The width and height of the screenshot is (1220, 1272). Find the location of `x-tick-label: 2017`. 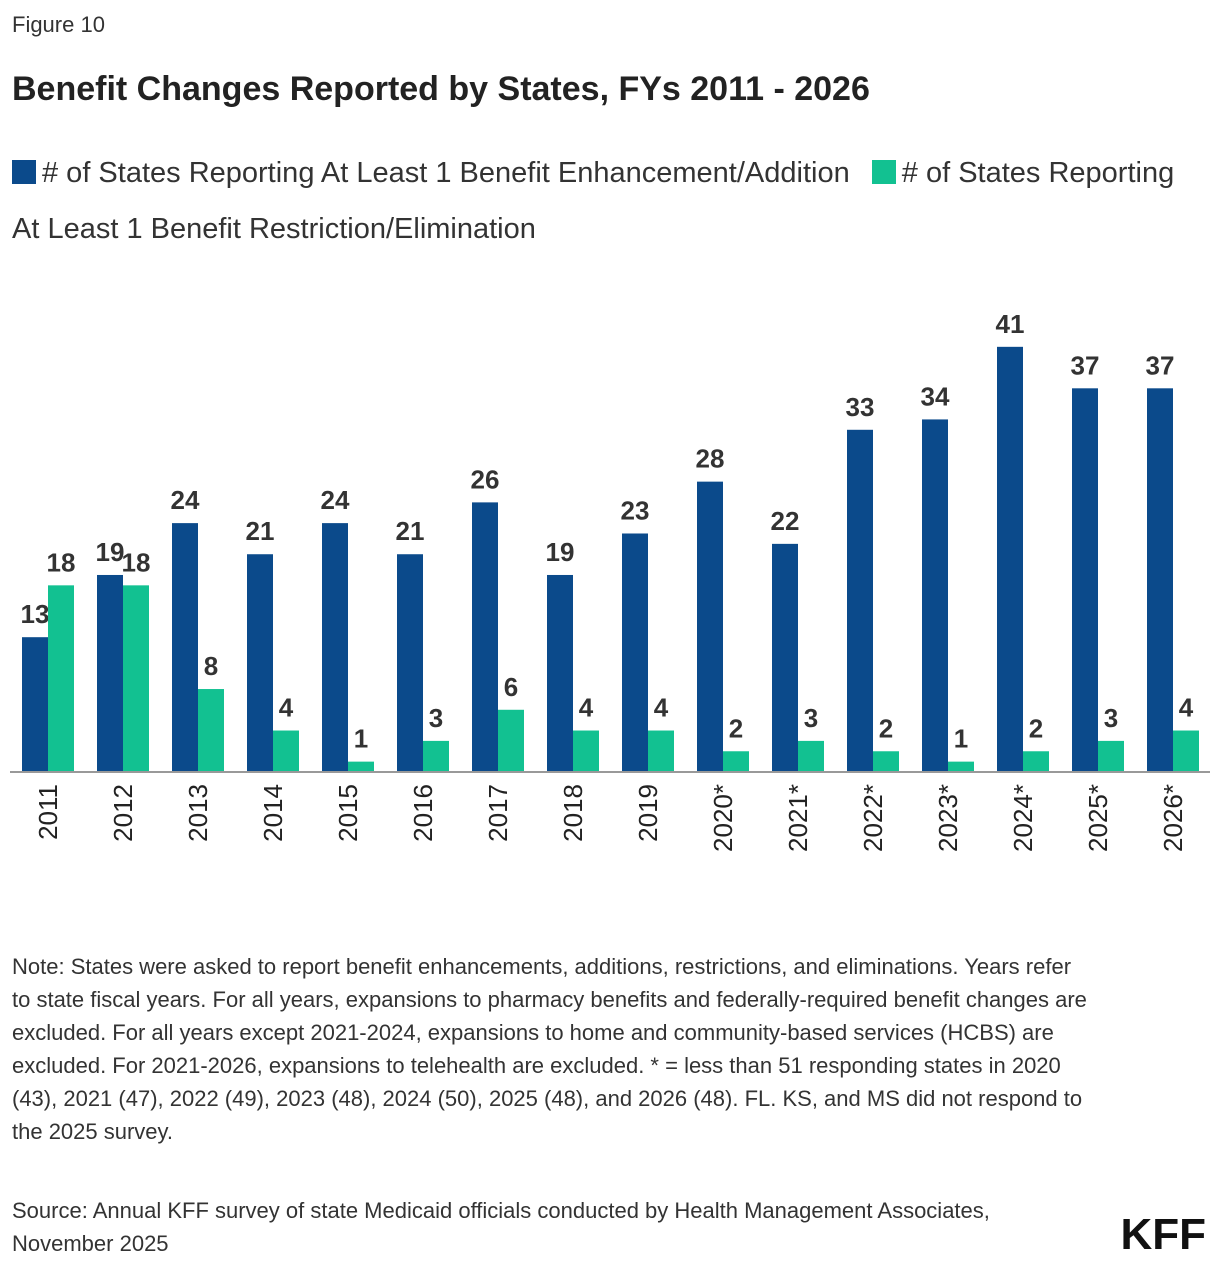

x-tick-label: 2017 is located at coordinates (498, 813).